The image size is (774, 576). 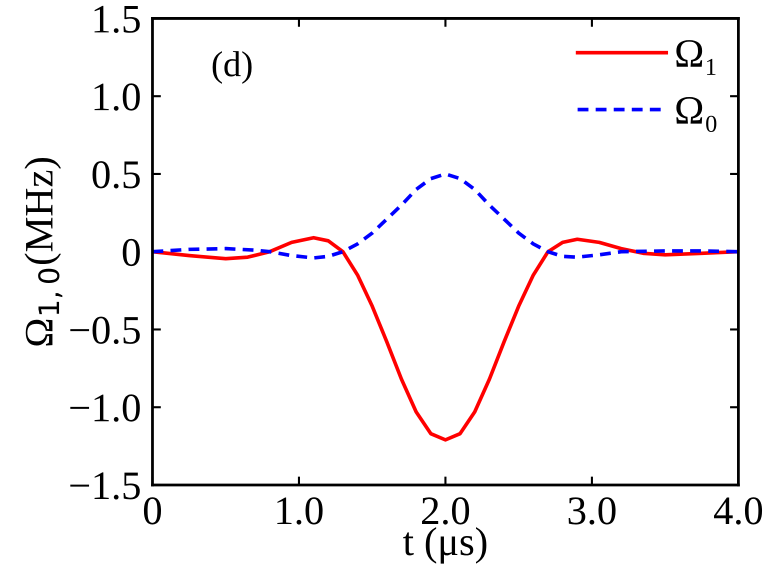 What do you see at coordinates (105, 486) in the screenshot?
I see `y-tick-label: −1.5` at bounding box center [105, 486].